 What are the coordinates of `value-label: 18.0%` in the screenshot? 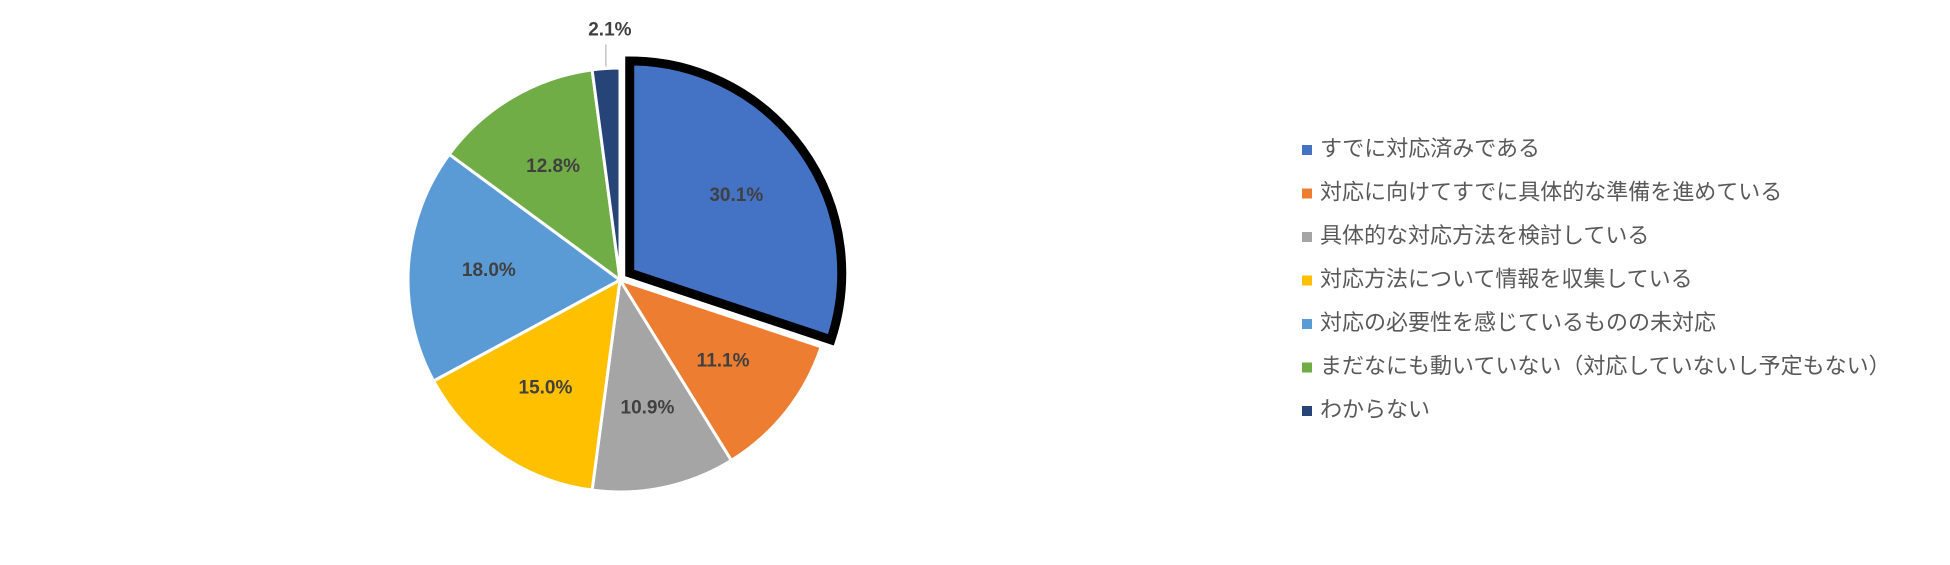 It's located at (489, 270).